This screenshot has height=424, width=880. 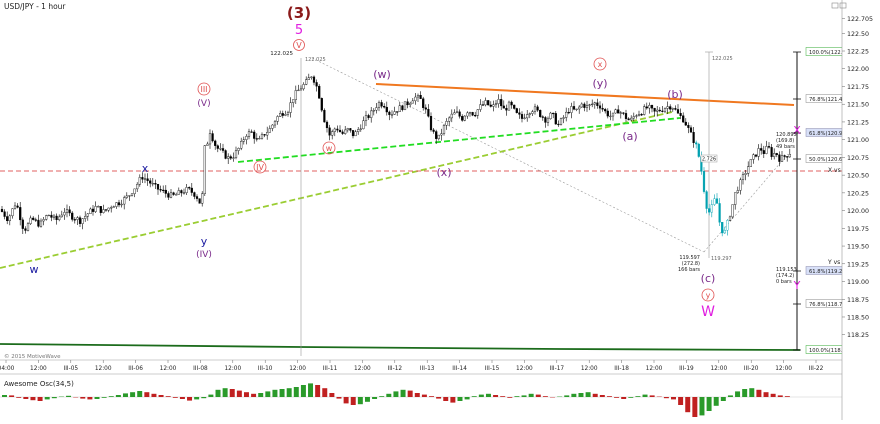 I want to click on x-tick-label: III-13, so click(x=427, y=369).